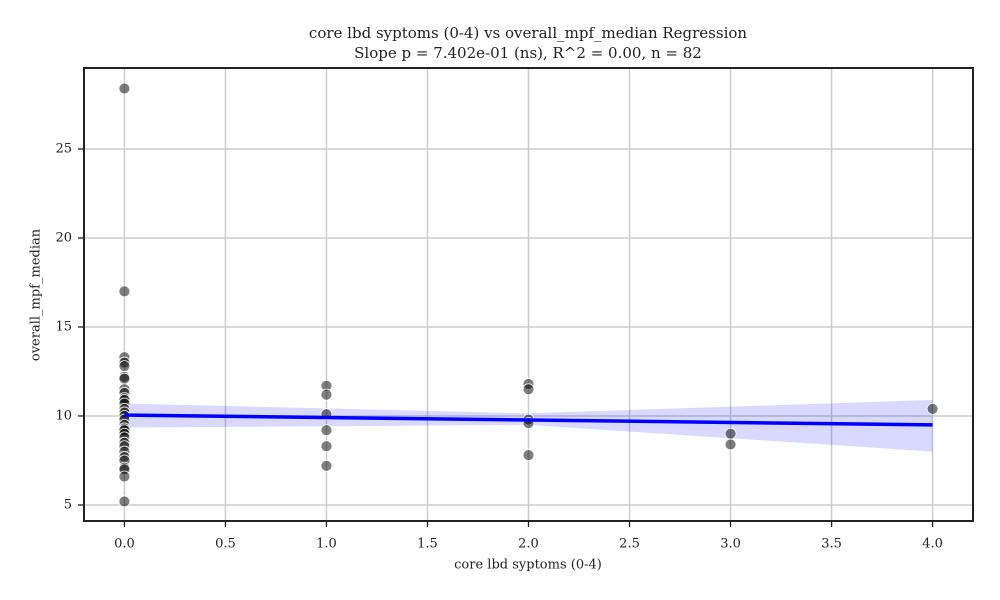  What do you see at coordinates (63, 415) in the screenshot?
I see `y-tick-label: 10` at bounding box center [63, 415].